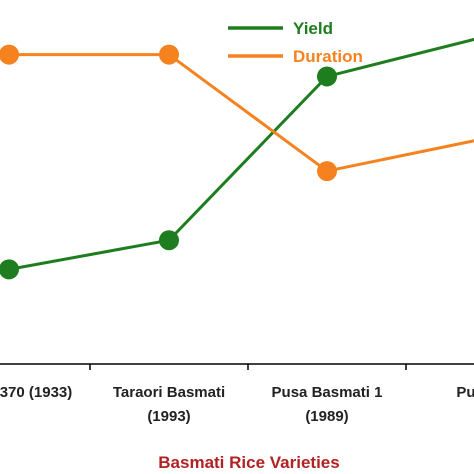 Image resolution: width=474 pixels, height=474 pixels. I want to click on x-tick-label-1-1: (1993), so click(168, 416).